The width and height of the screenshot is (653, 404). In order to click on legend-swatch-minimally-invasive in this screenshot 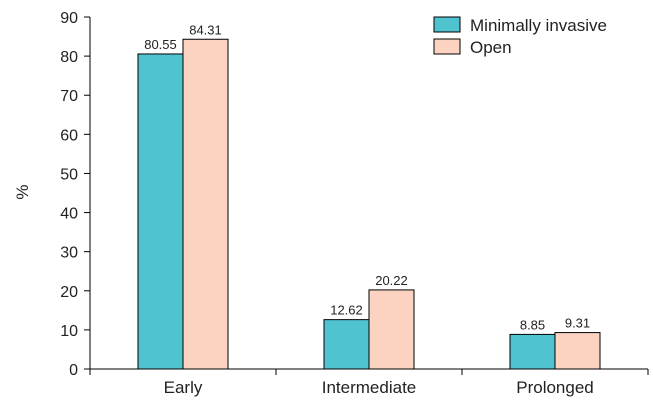, I will do `click(447, 24)`.